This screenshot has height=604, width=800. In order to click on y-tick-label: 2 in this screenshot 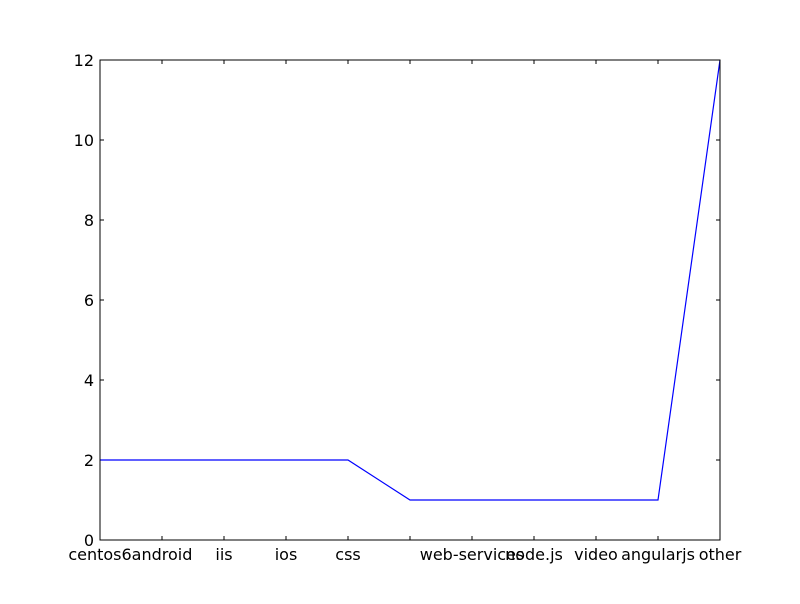, I will do `click(89, 460)`.